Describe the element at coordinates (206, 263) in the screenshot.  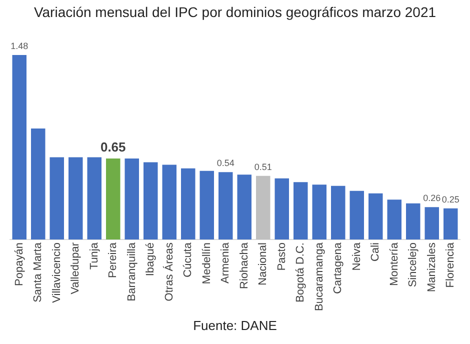
I see `x-tick-label: Medellín` at that location.